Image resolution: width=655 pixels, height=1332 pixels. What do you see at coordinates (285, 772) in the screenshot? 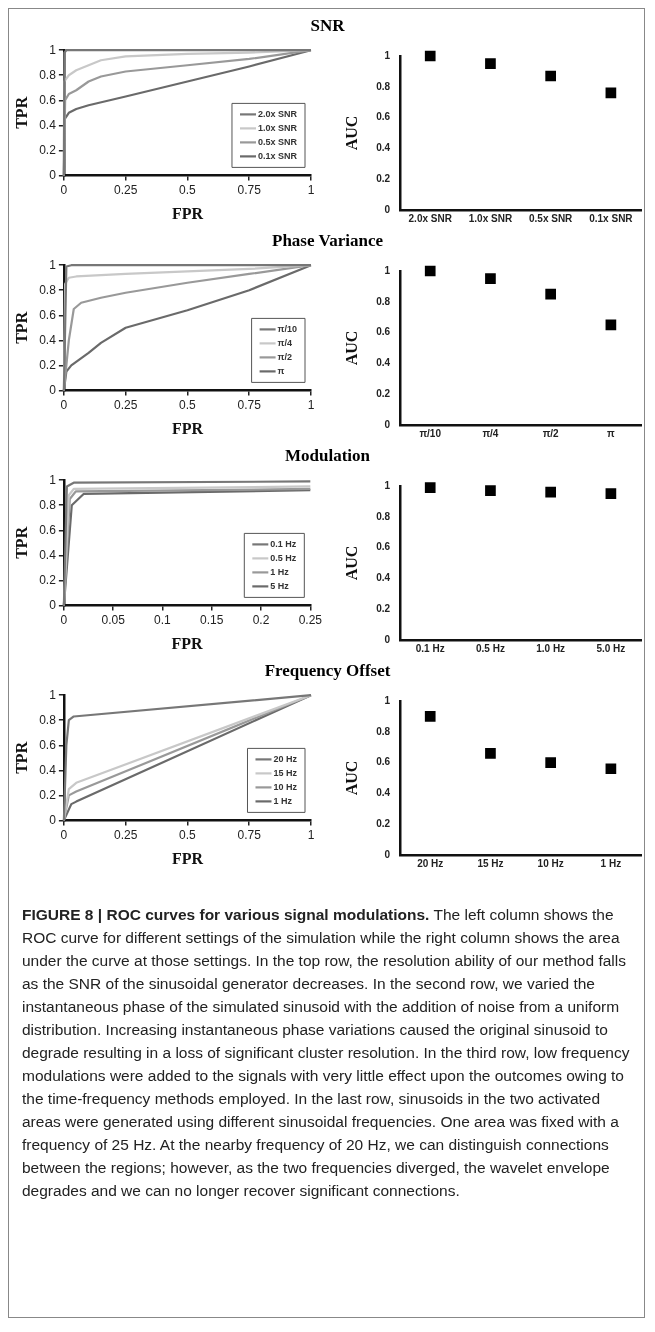
I see `legend-label: 15 Hz` at bounding box center [285, 772].